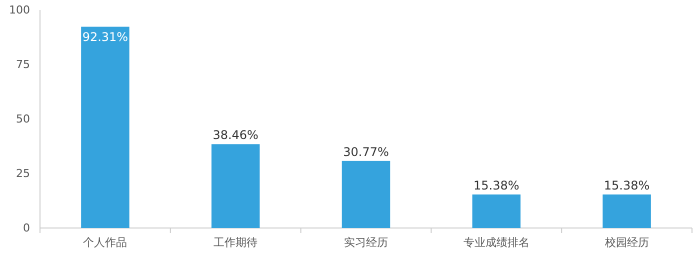 The height and width of the screenshot is (263, 700). What do you see at coordinates (105, 242) in the screenshot?
I see `x-tick-label: 个人作品` at bounding box center [105, 242].